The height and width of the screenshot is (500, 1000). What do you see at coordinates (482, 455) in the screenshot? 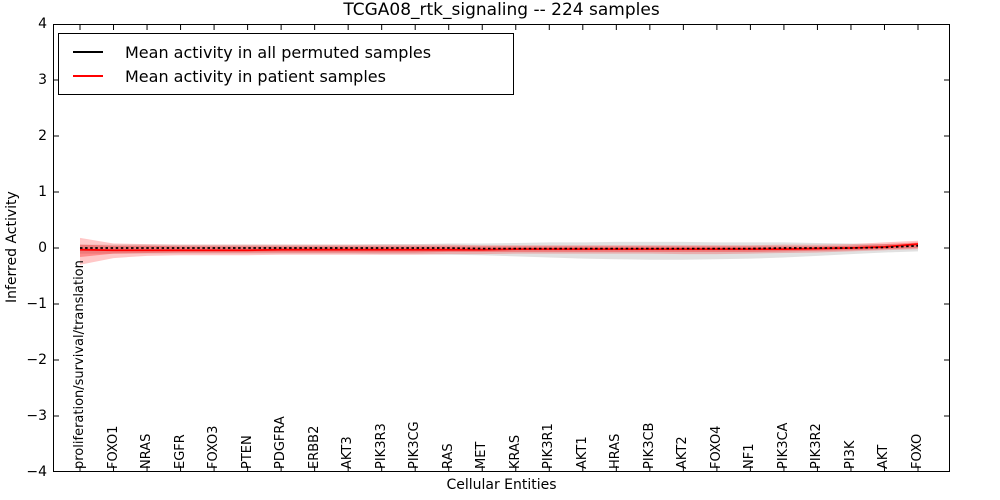
I see `x-tick-label-met: MET` at bounding box center [482, 455].